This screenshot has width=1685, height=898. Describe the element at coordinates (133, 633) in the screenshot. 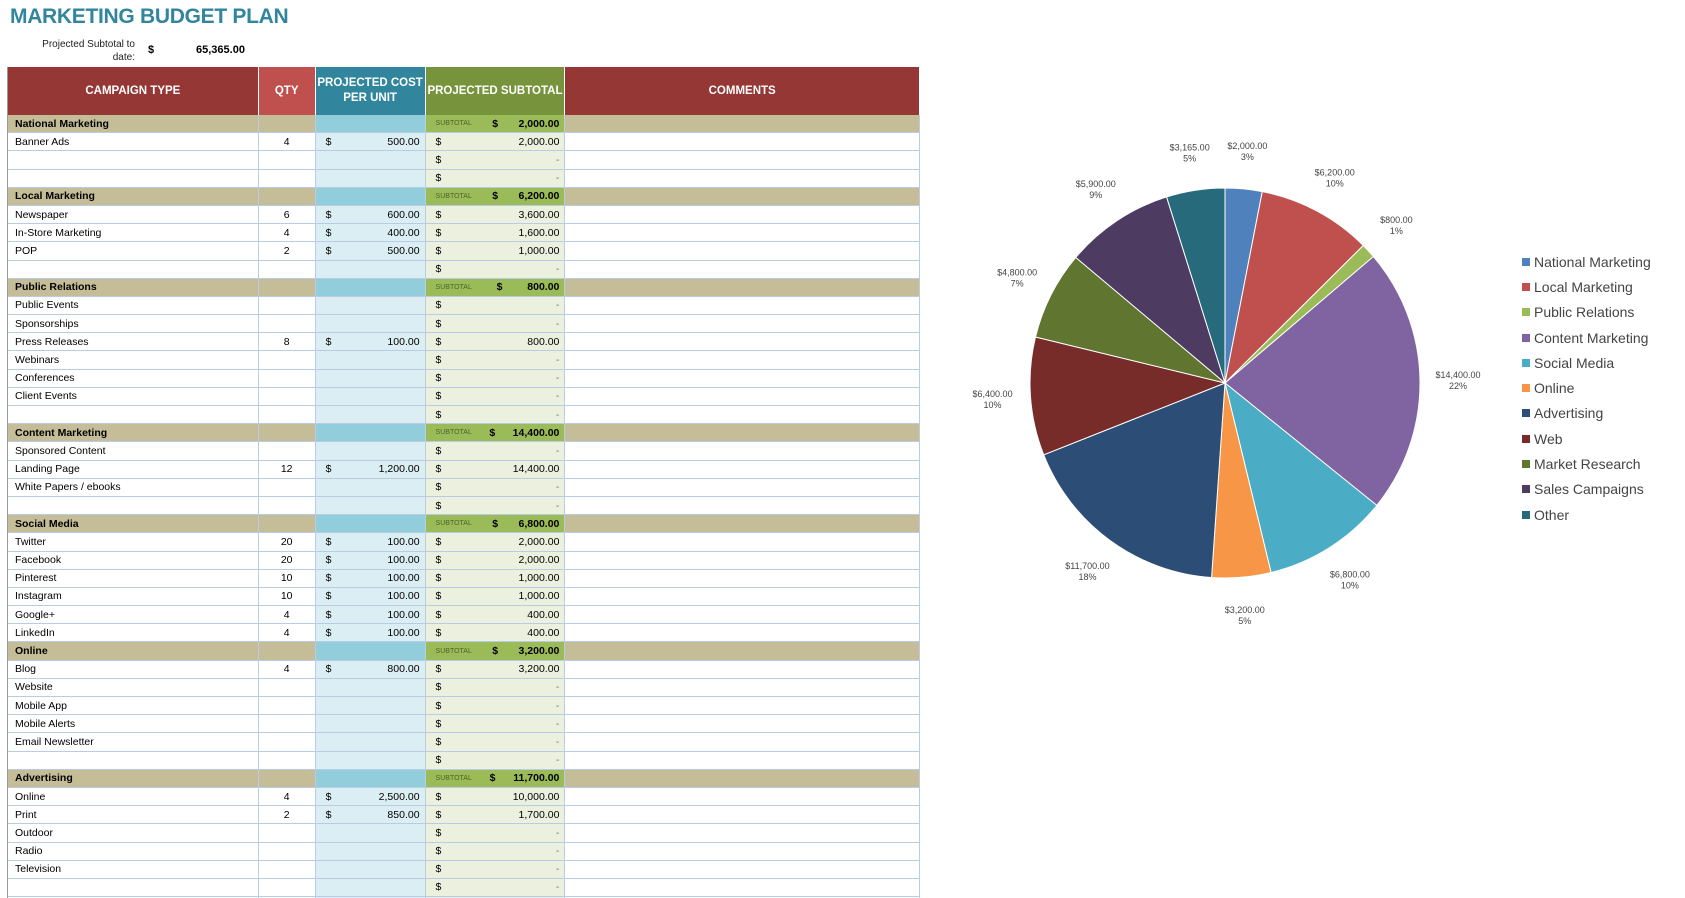

I see `campaign-name-cell: LinkedIn` at that location.